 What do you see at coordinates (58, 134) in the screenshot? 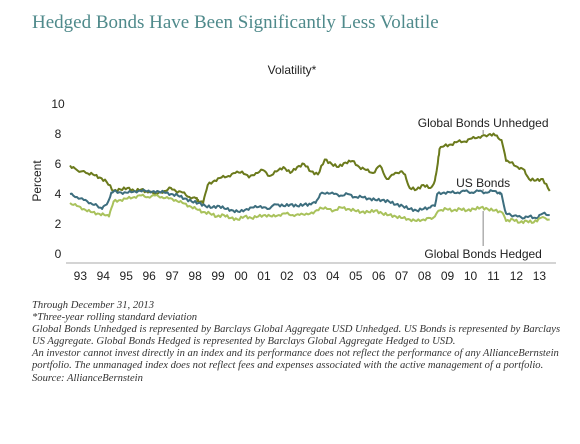
I see `y-tick-label: 8` at bounding box center [58, 134].